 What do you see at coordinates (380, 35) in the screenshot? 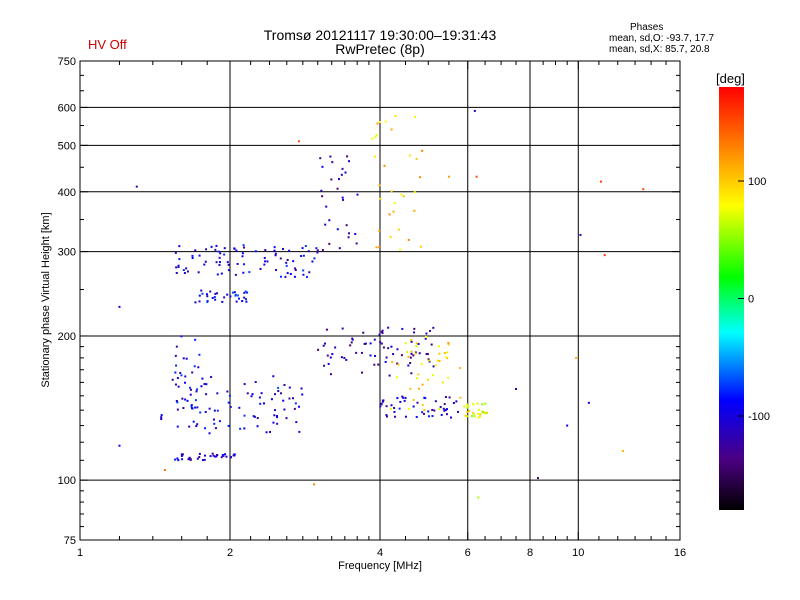
I see `chart-title: Tromsø 20121117 19:30:00–19:31:43` at bounding box center [380, 35].